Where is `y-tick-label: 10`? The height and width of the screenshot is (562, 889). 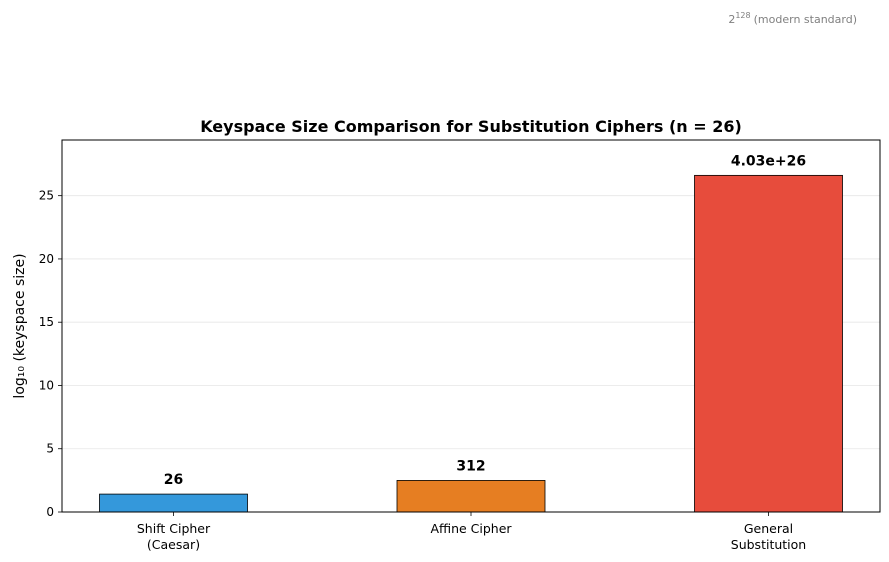
y-tick-label: 10 is located at coordinates (46, 385).